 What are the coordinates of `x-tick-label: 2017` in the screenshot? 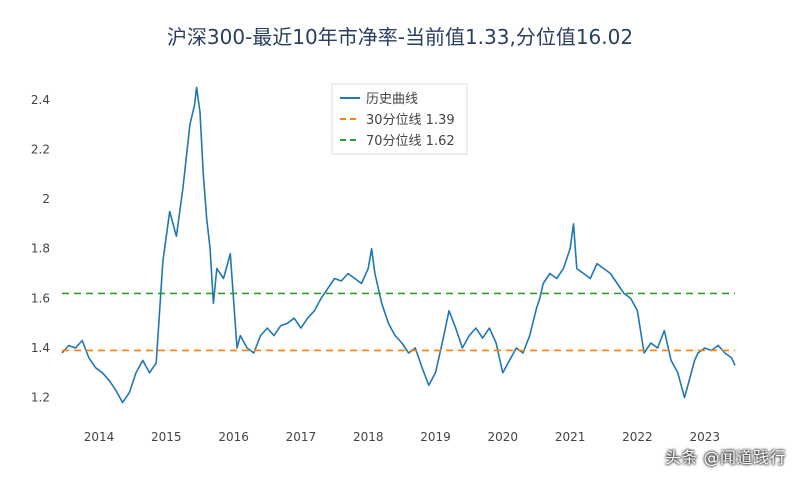 It's located at (301, 437).